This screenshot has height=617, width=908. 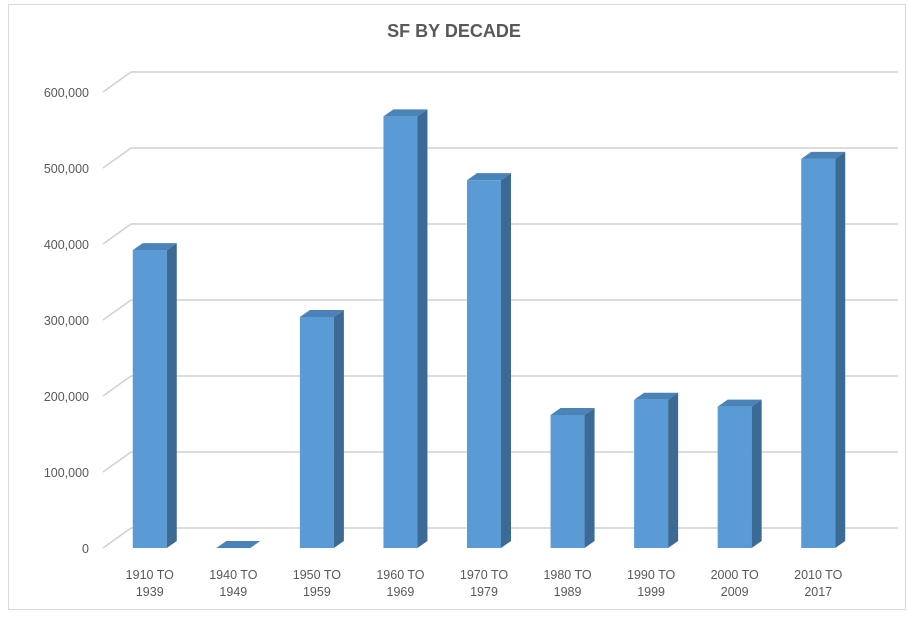 What do you see at coordinates (66, 169) in the screenshot?
I see `y-tick-label: 500,000` at bounding box center [66, 169].